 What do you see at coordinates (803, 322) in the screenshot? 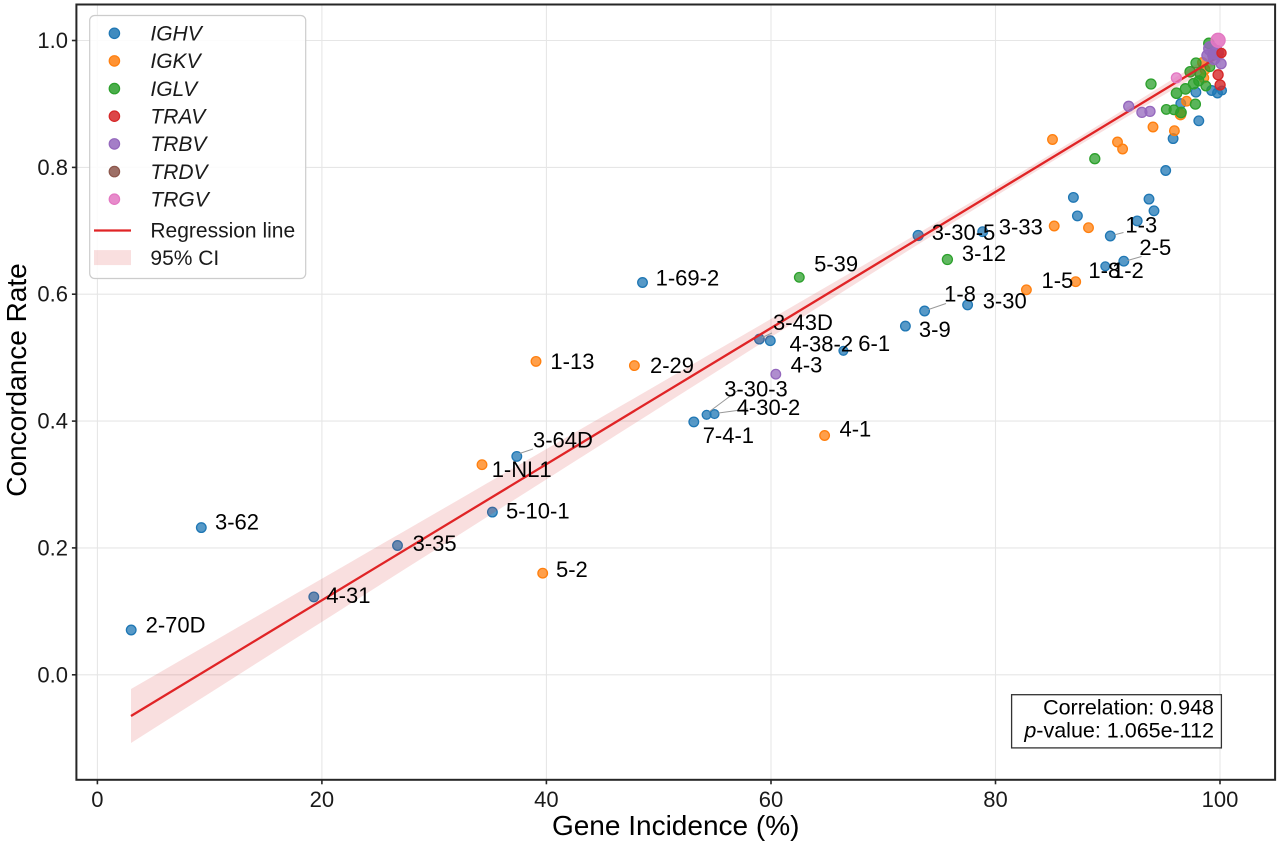
I see `svg-text: 3-43D` at bounding box center [803, 322].